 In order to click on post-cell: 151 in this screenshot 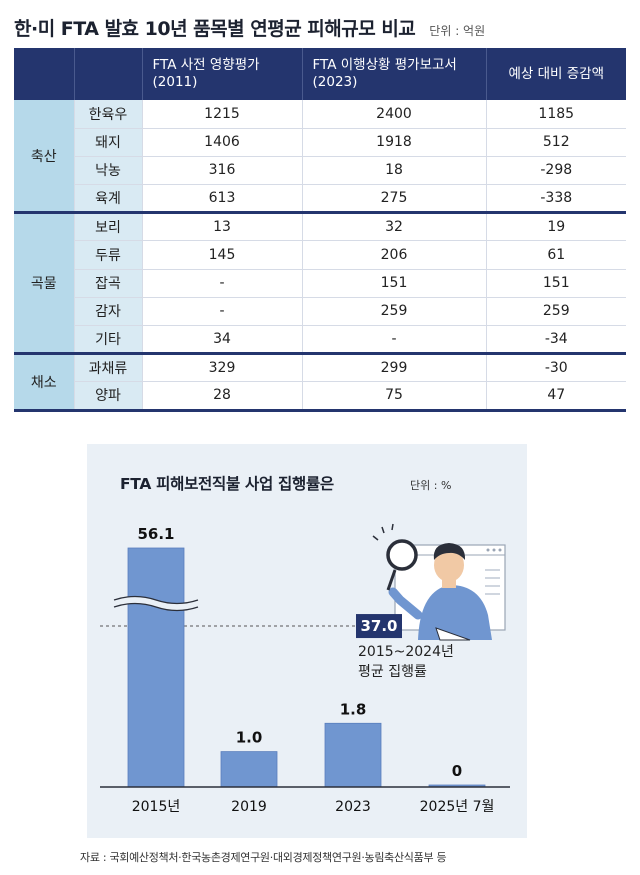, I will do `click(393, 283)`.